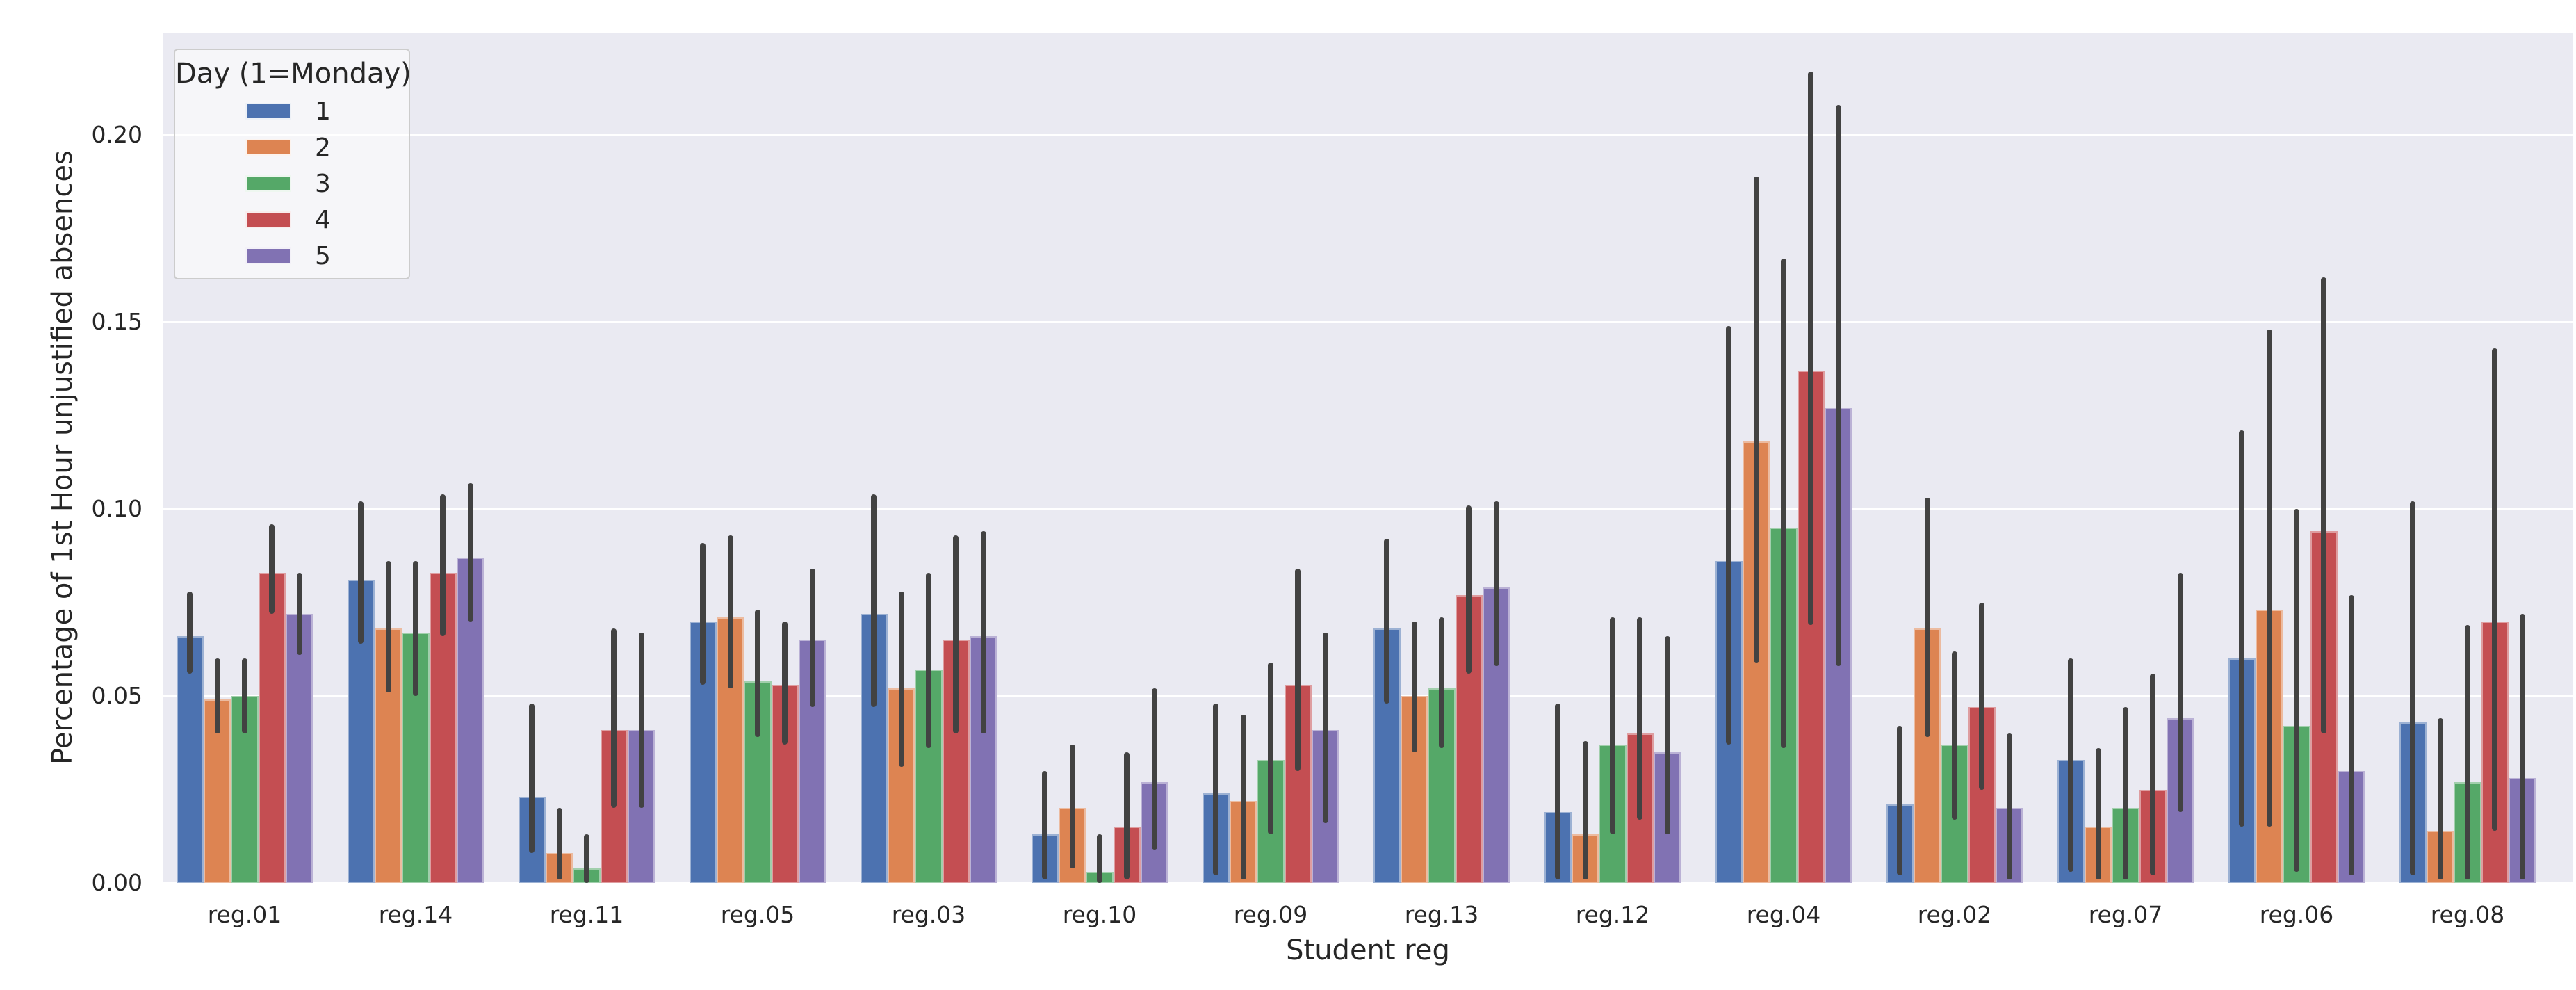 The height and width of the screenshot is (990, 2576). I want to click on error-bar-reg.09-day1, so click(1216, 789).